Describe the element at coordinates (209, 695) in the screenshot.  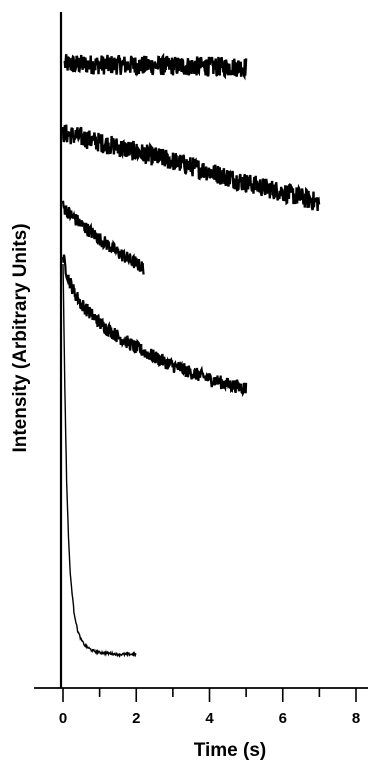
I see `x-ticks` at that location.